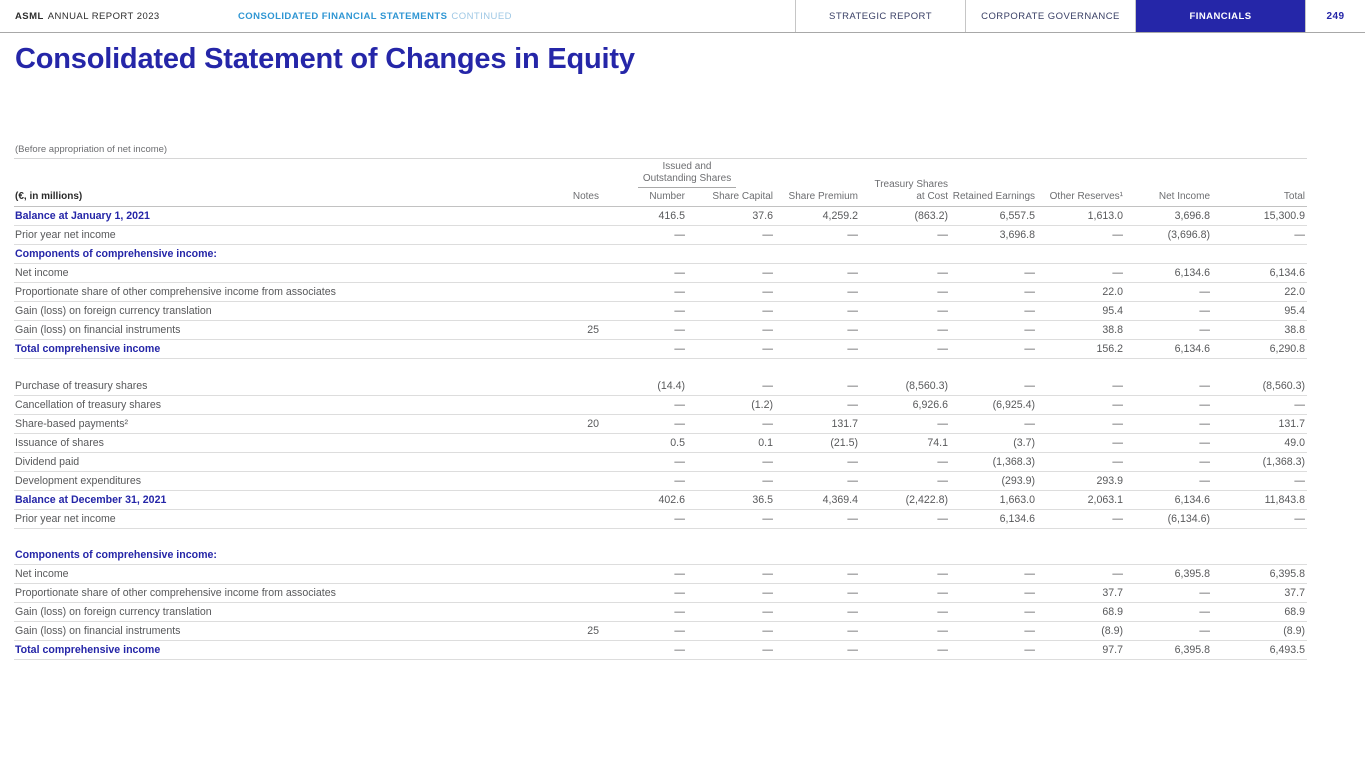 Image resolution: width=1365 pixels, height=769 pixels. What do you see at coordinates (688, 173) in the screenshot?
I see `col-group-issued-outstanding-shares: Issued and Outstanding Shares` at bounding box center [688, 173].